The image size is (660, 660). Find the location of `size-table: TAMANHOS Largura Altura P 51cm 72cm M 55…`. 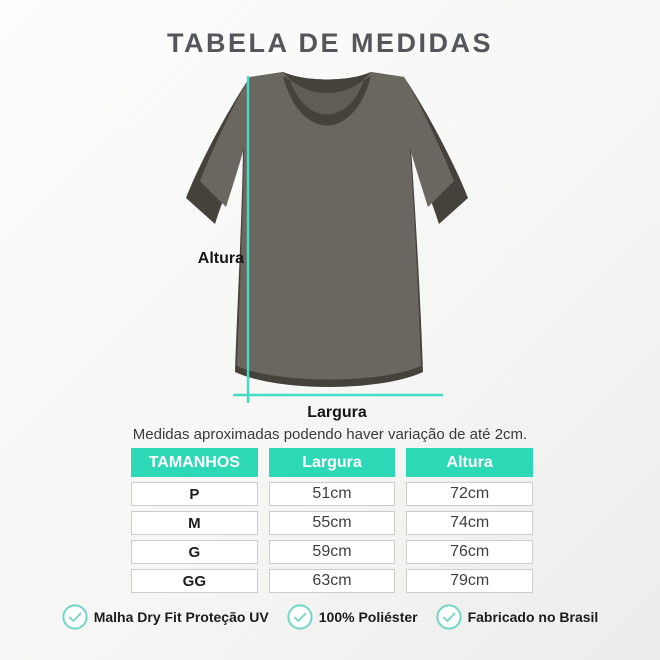

size-table: TAMANHOS Largura Altura P 51cm 72cm M 55… is located at coordinates (332, 520).